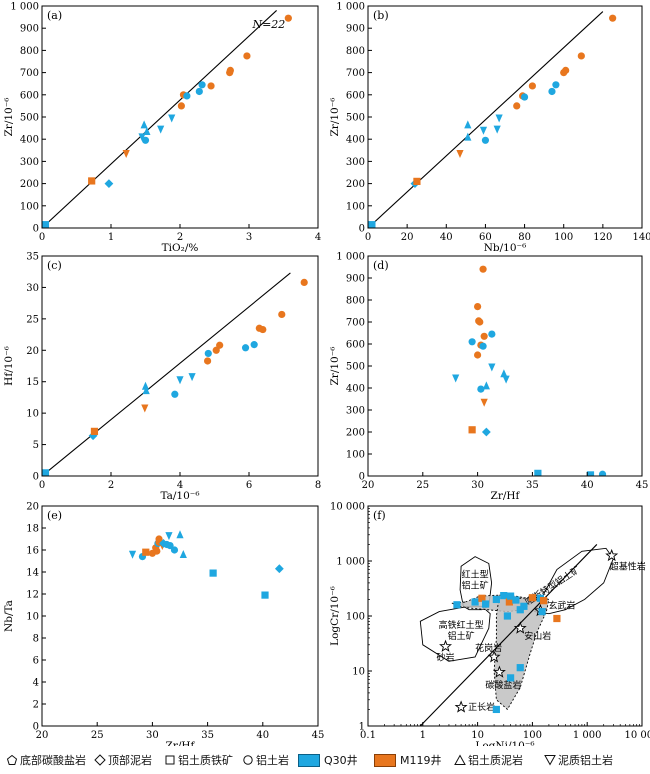 The height and width of the screenshot is (774, 650). Describe the element at coordinates (179, 496) in the screenshot. I see `x-axis-label: Ta/10⁻⁶` at that location.